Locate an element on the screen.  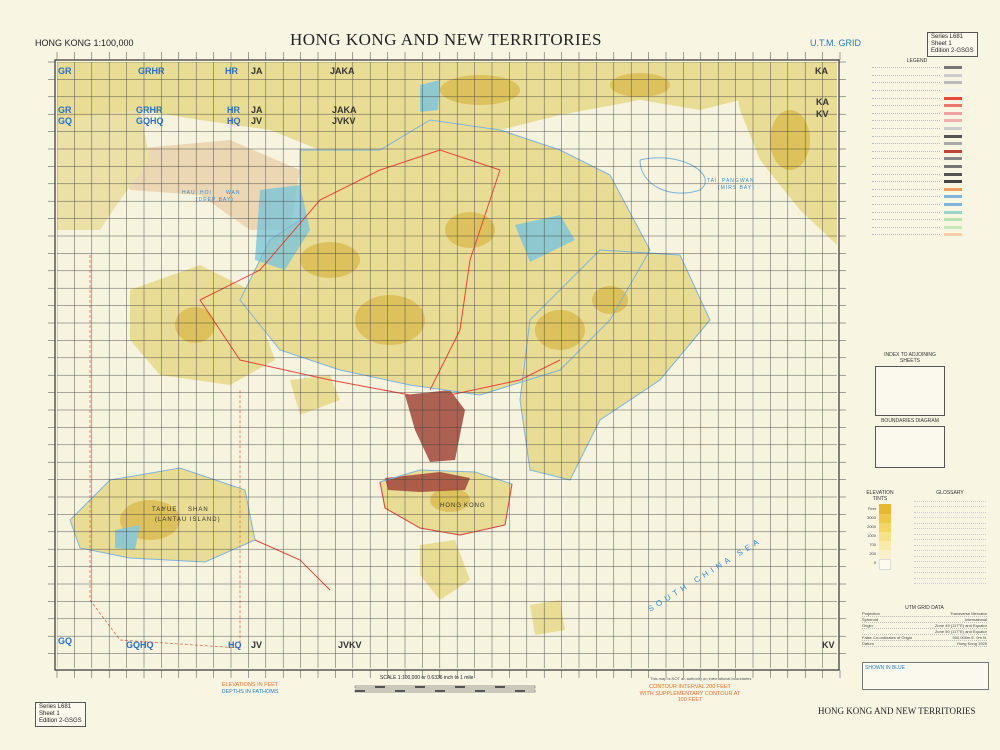
utm-row: Spheroid International is located at coordinates (924, 620).